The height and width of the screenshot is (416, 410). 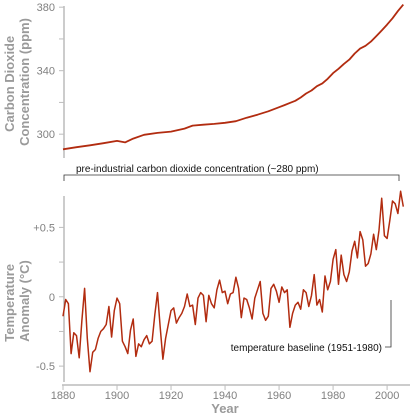 I want to click on co2-y-tick-label: 300, so click(x=46, y=135).